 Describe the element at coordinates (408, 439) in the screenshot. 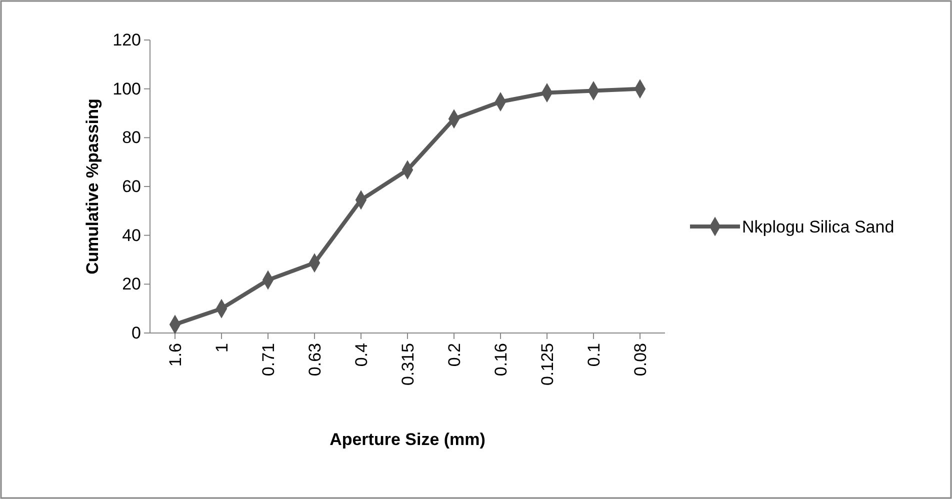

I see `x-axis-title: Aperture Size (mm)` at that location.